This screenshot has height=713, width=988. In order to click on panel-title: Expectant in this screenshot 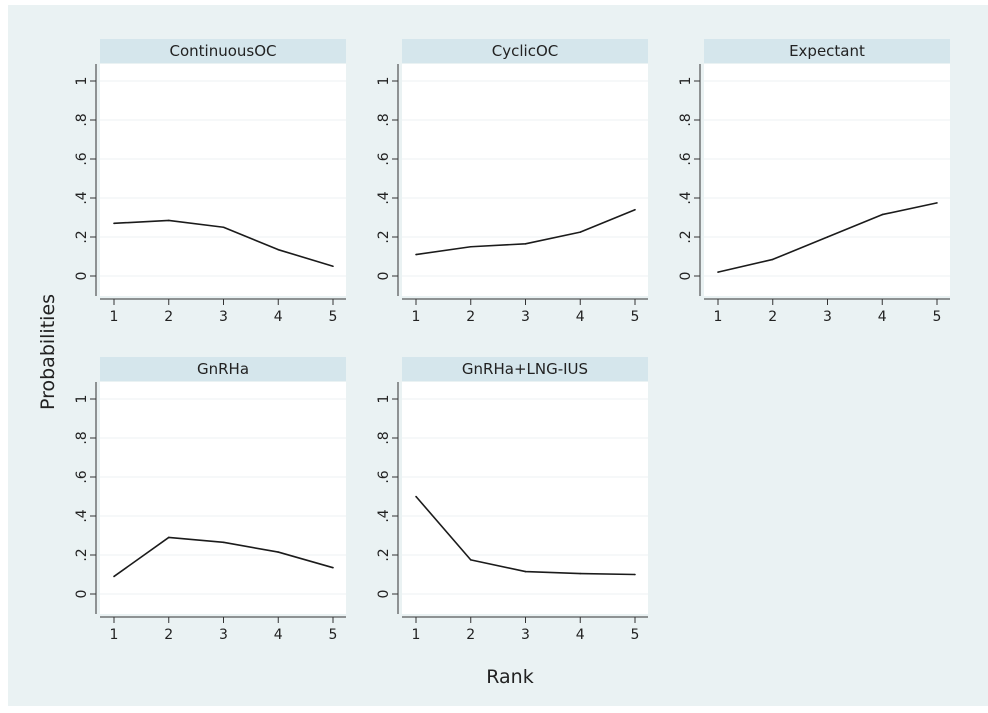, I will do `click(827, 51)`.